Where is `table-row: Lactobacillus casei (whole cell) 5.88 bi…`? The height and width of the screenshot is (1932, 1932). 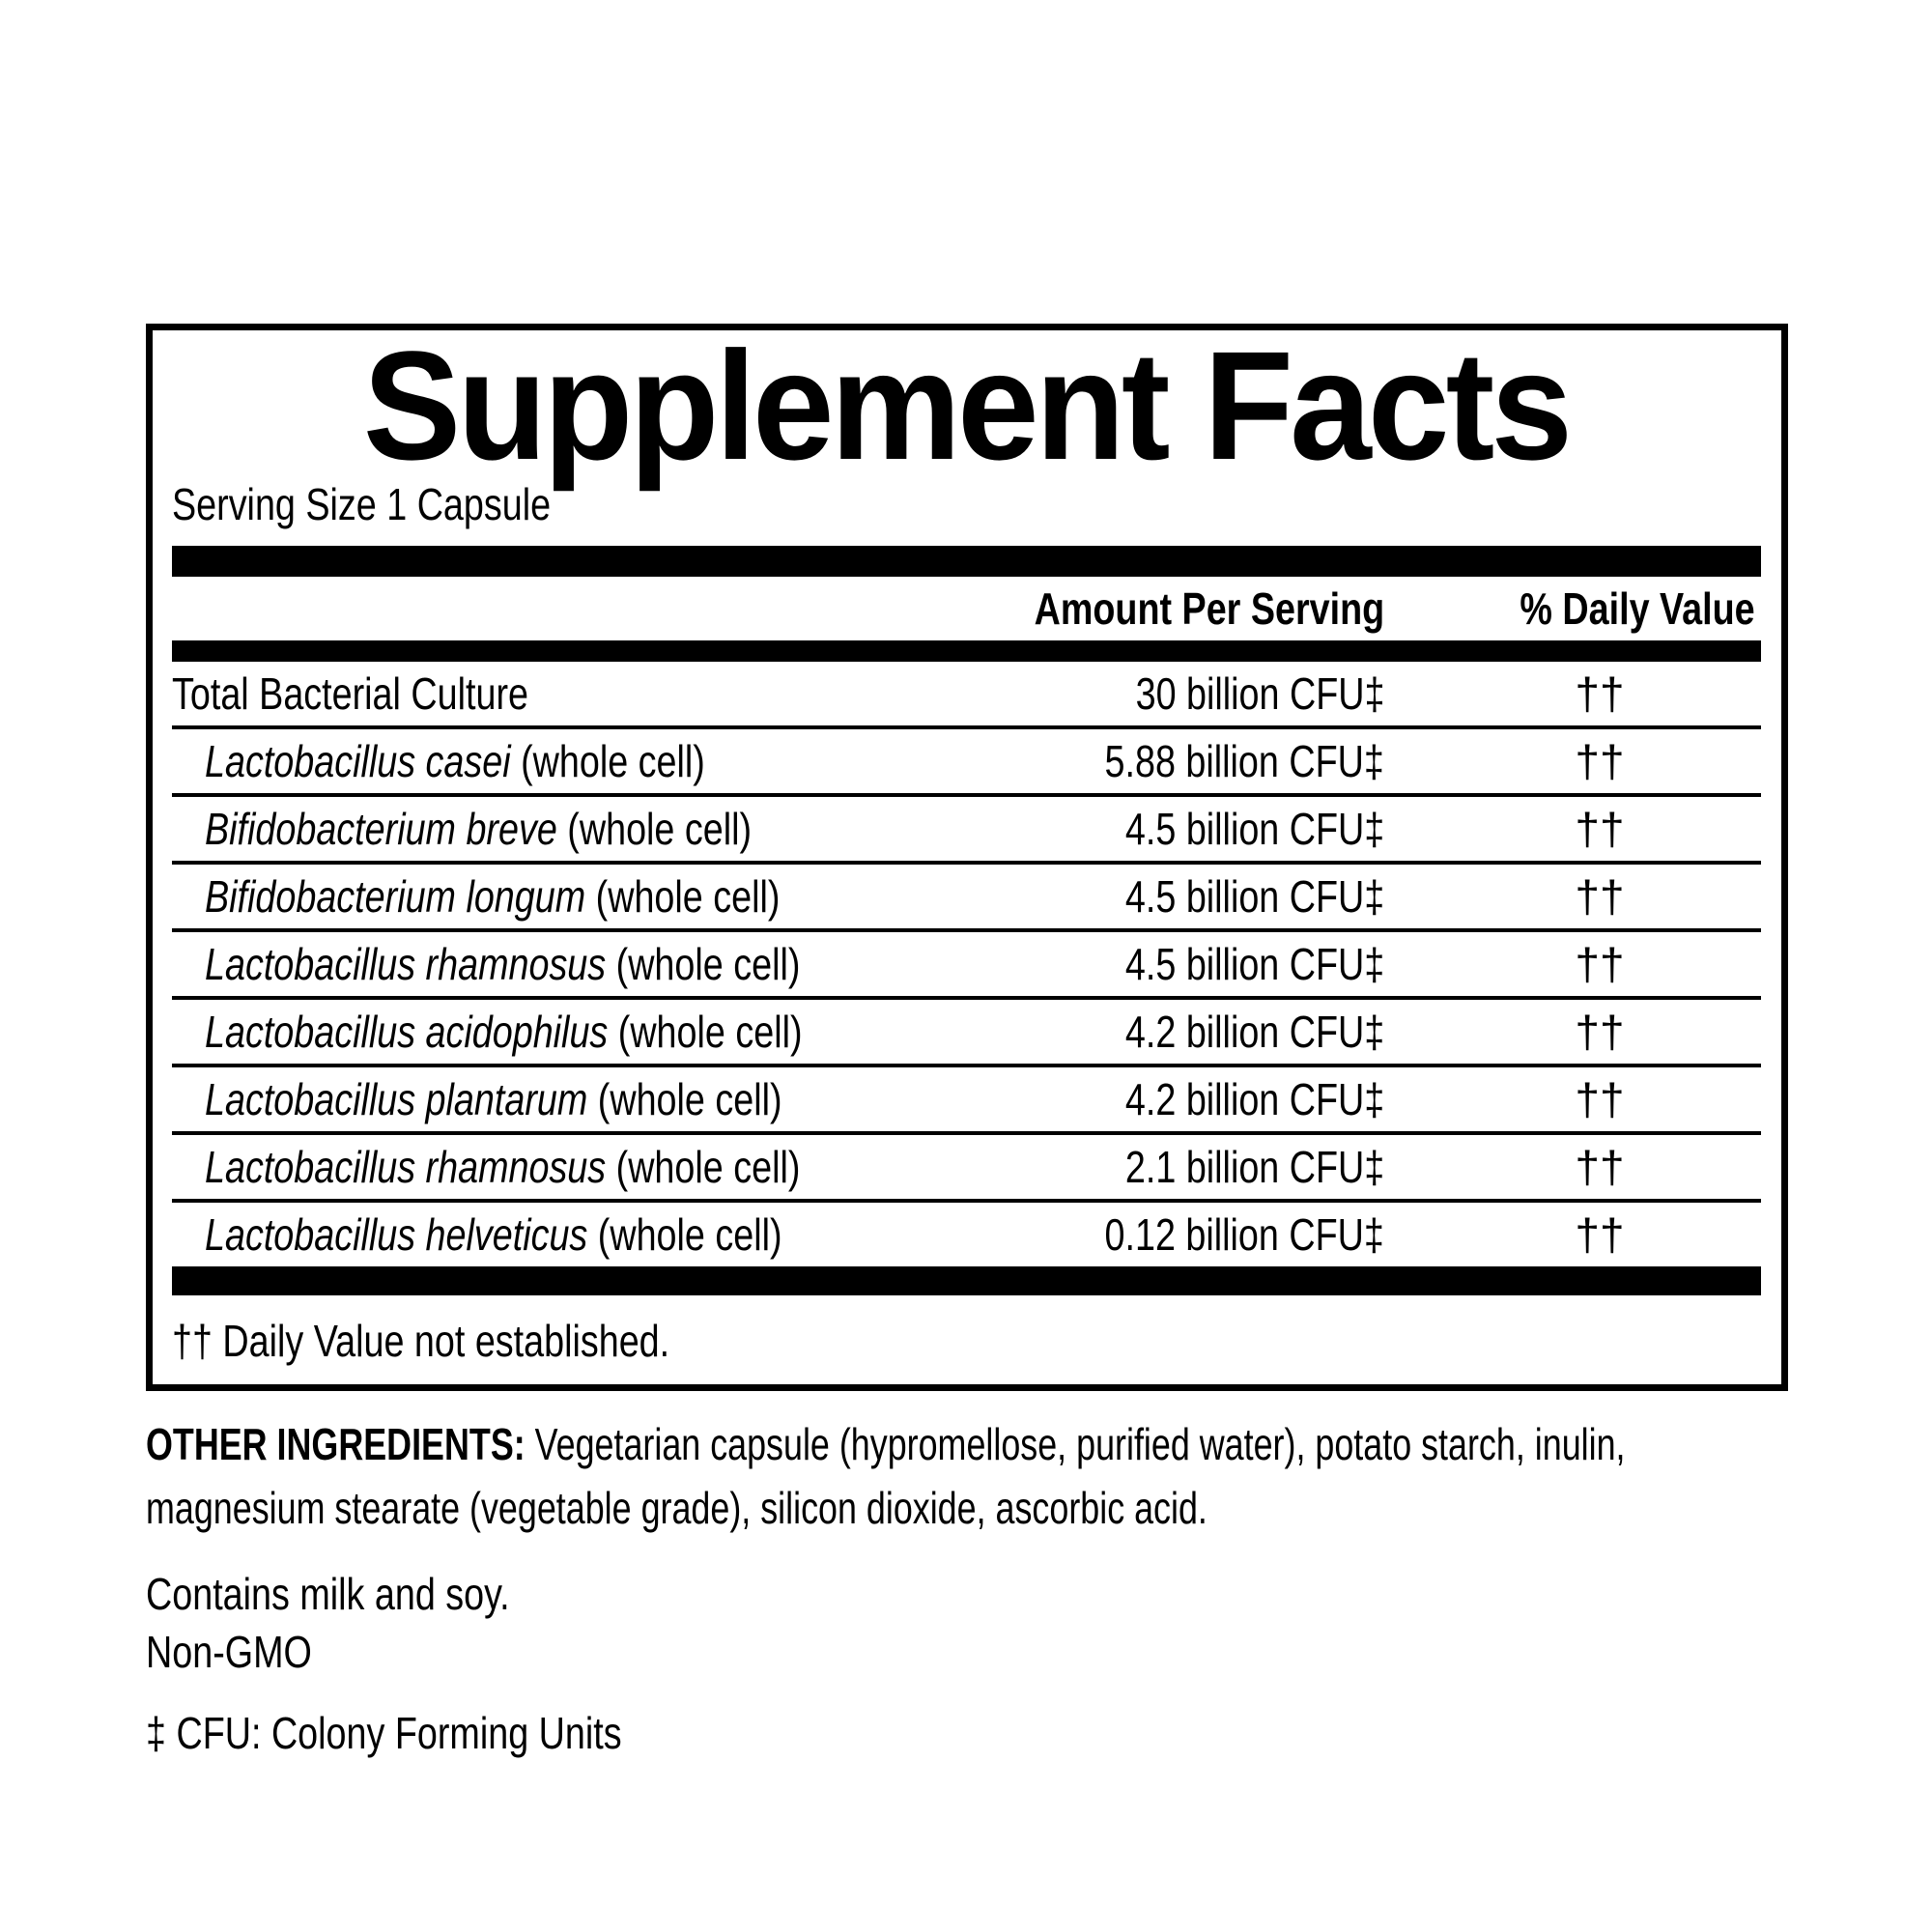
table-row: Lactobacillus casei (whole cell) 5.88 bi… is located at coordinates (966, 763).